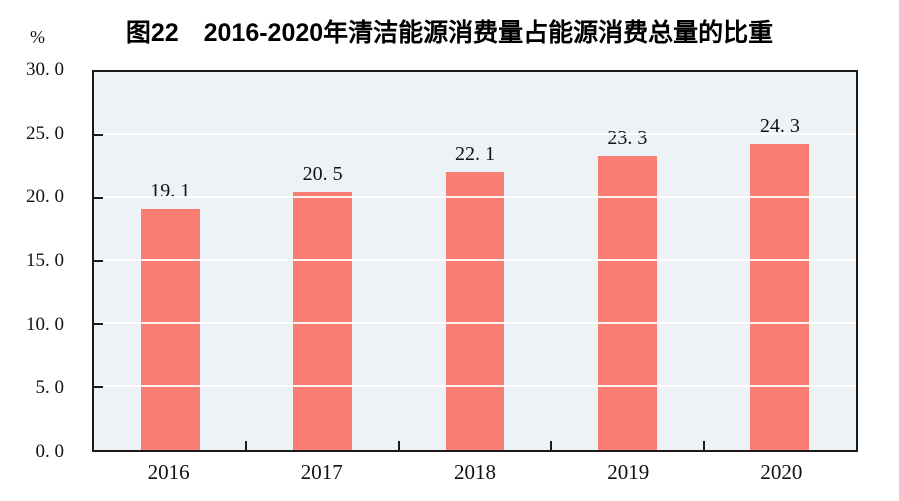 The height and width of the screenshot is (501, 899). What do you see at coordinates (45, 133) in the screenshot?
I see `y-tick-label: 25. 0` at bounding box center [45, 133].